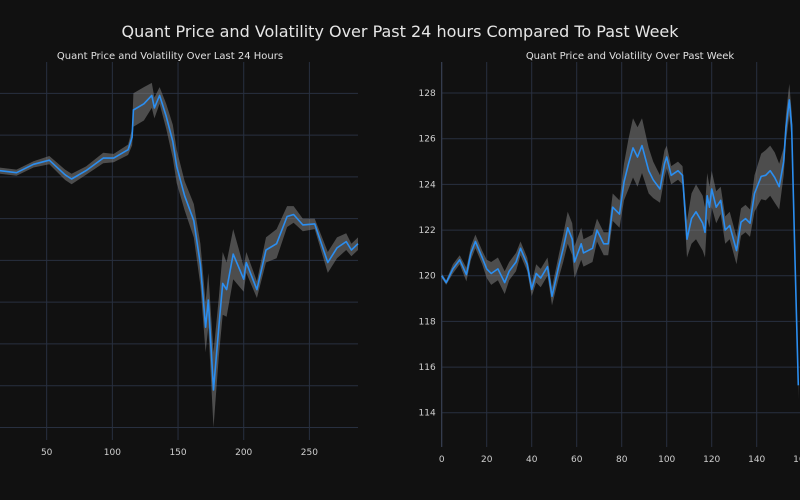 The width and height of the screenshot is (800, 500). What do you see at coordinates (177, 453) in the screenshot?
I see `x-tick-label: 150` at bounding box center [177, 453].